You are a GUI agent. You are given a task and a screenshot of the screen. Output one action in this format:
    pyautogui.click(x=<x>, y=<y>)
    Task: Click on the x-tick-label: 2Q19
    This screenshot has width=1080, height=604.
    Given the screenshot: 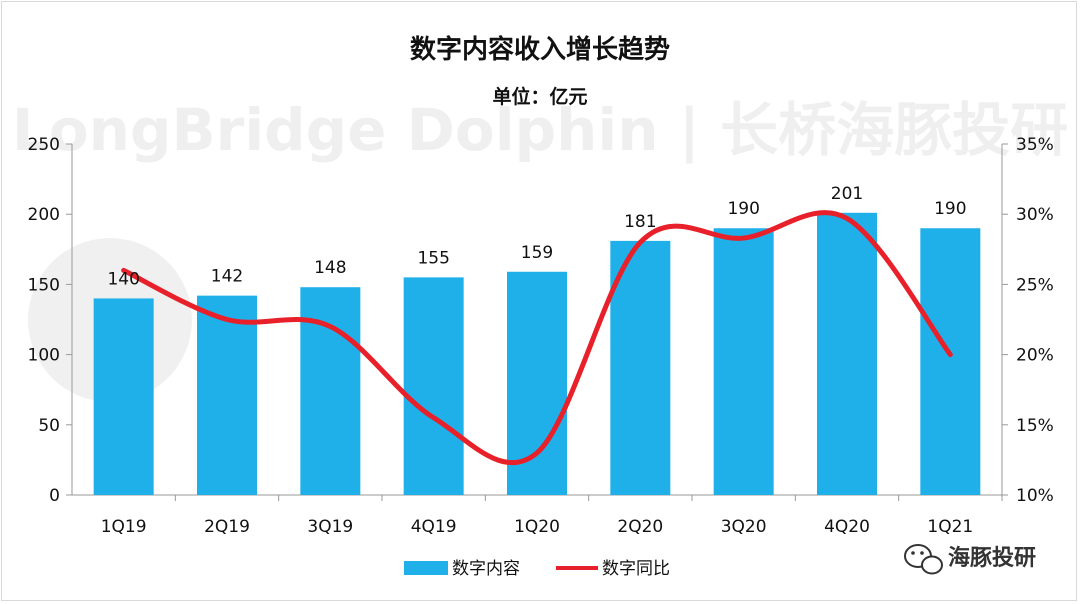 What is the action you would take?
    pyautogui.click(x=227, y=527)
    